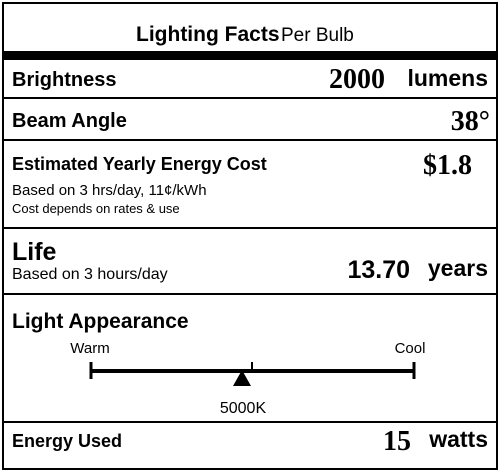 Image resolution: width=500 pixels, height=472 pixels. I want to click on row-note: Based on 3 hours/day, so click(90, 274).